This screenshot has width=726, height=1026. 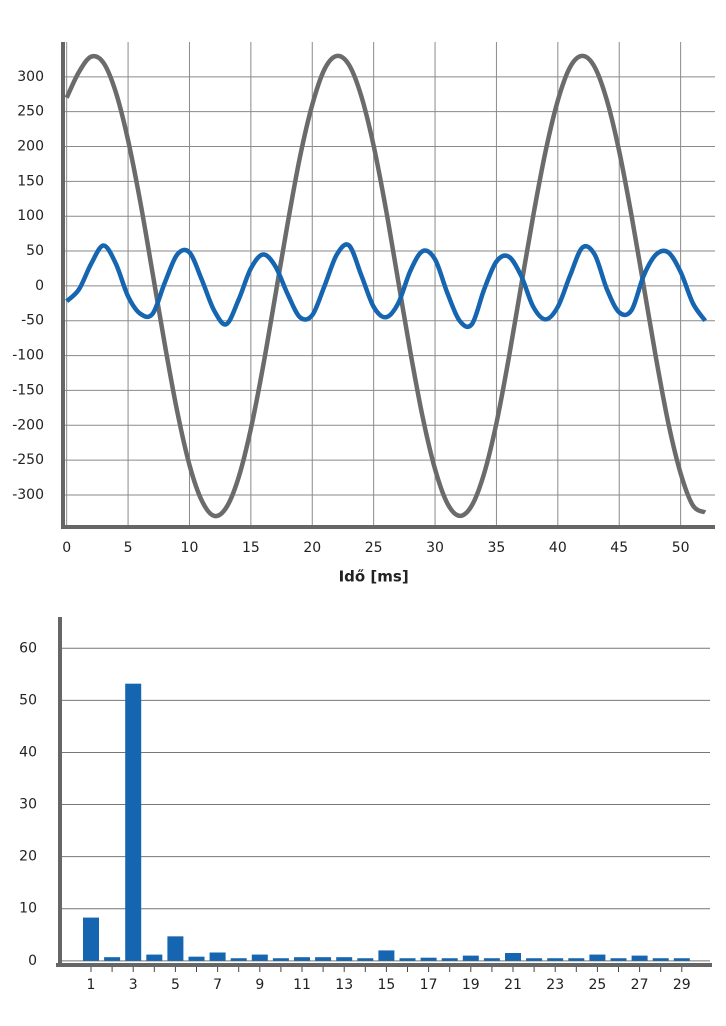 I want to click on line-series, so click(x=386, y=286).